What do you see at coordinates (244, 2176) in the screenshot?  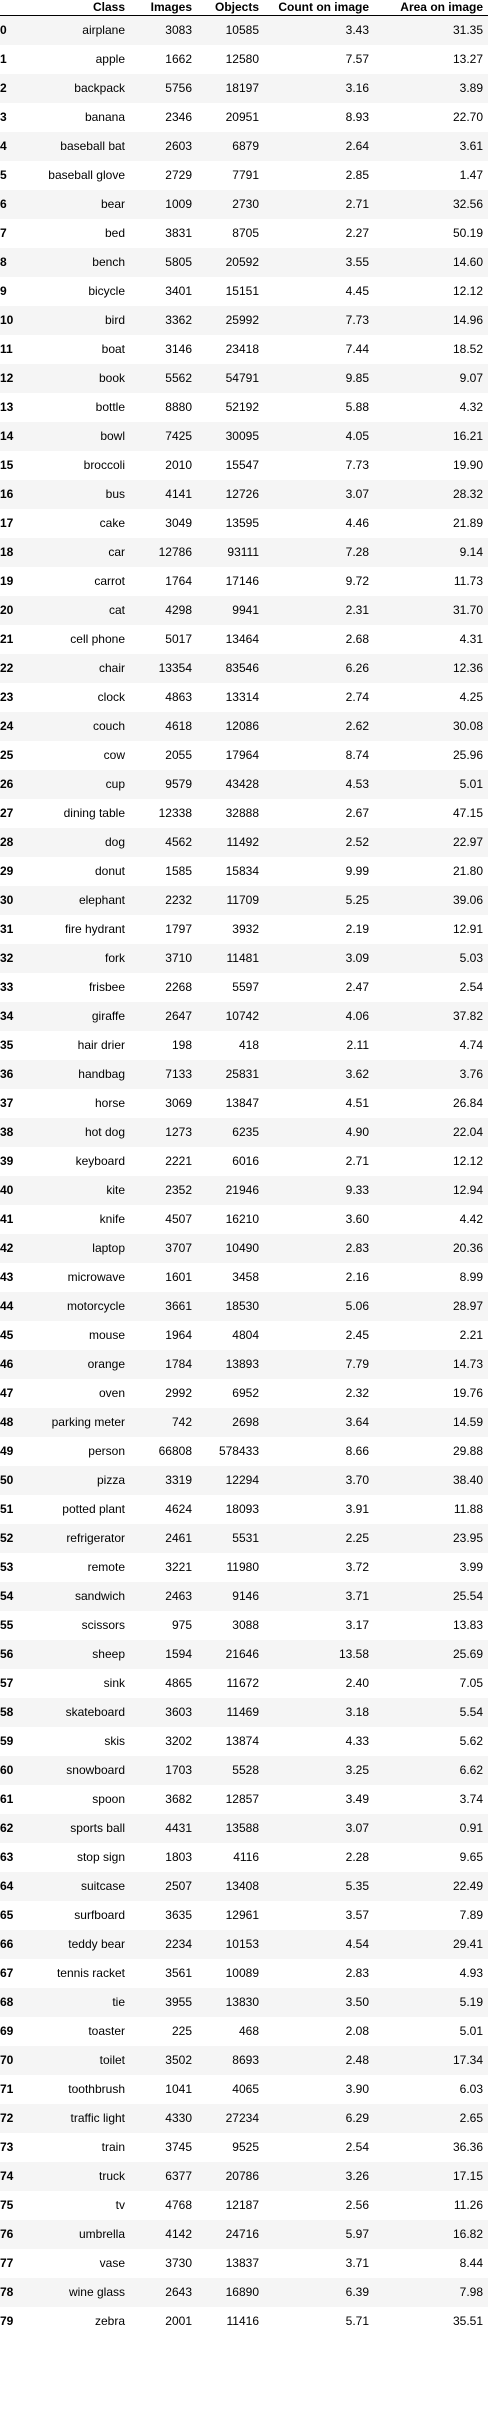 I see `table-row: 74 truck 6377 20786 3.26 17.15` at bounding box center [244, 2176].